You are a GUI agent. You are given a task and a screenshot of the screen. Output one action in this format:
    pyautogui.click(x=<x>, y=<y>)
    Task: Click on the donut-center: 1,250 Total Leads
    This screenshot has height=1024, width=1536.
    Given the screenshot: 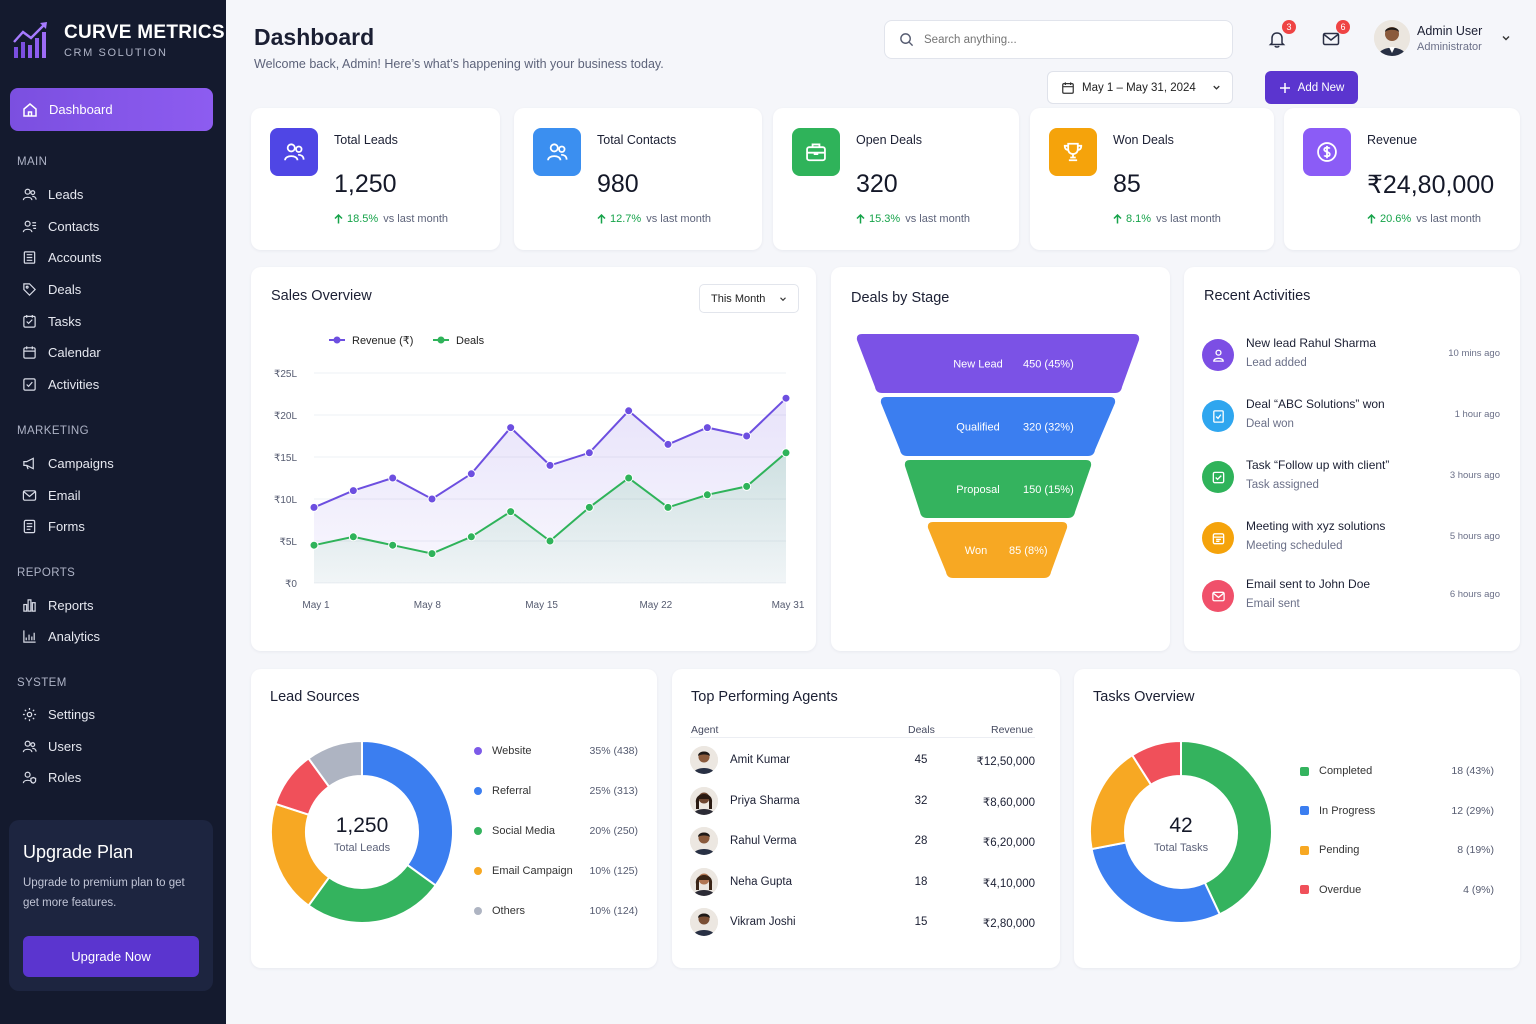 What is the action you would take?
    pyautogui.click(x=362, y=834)
    